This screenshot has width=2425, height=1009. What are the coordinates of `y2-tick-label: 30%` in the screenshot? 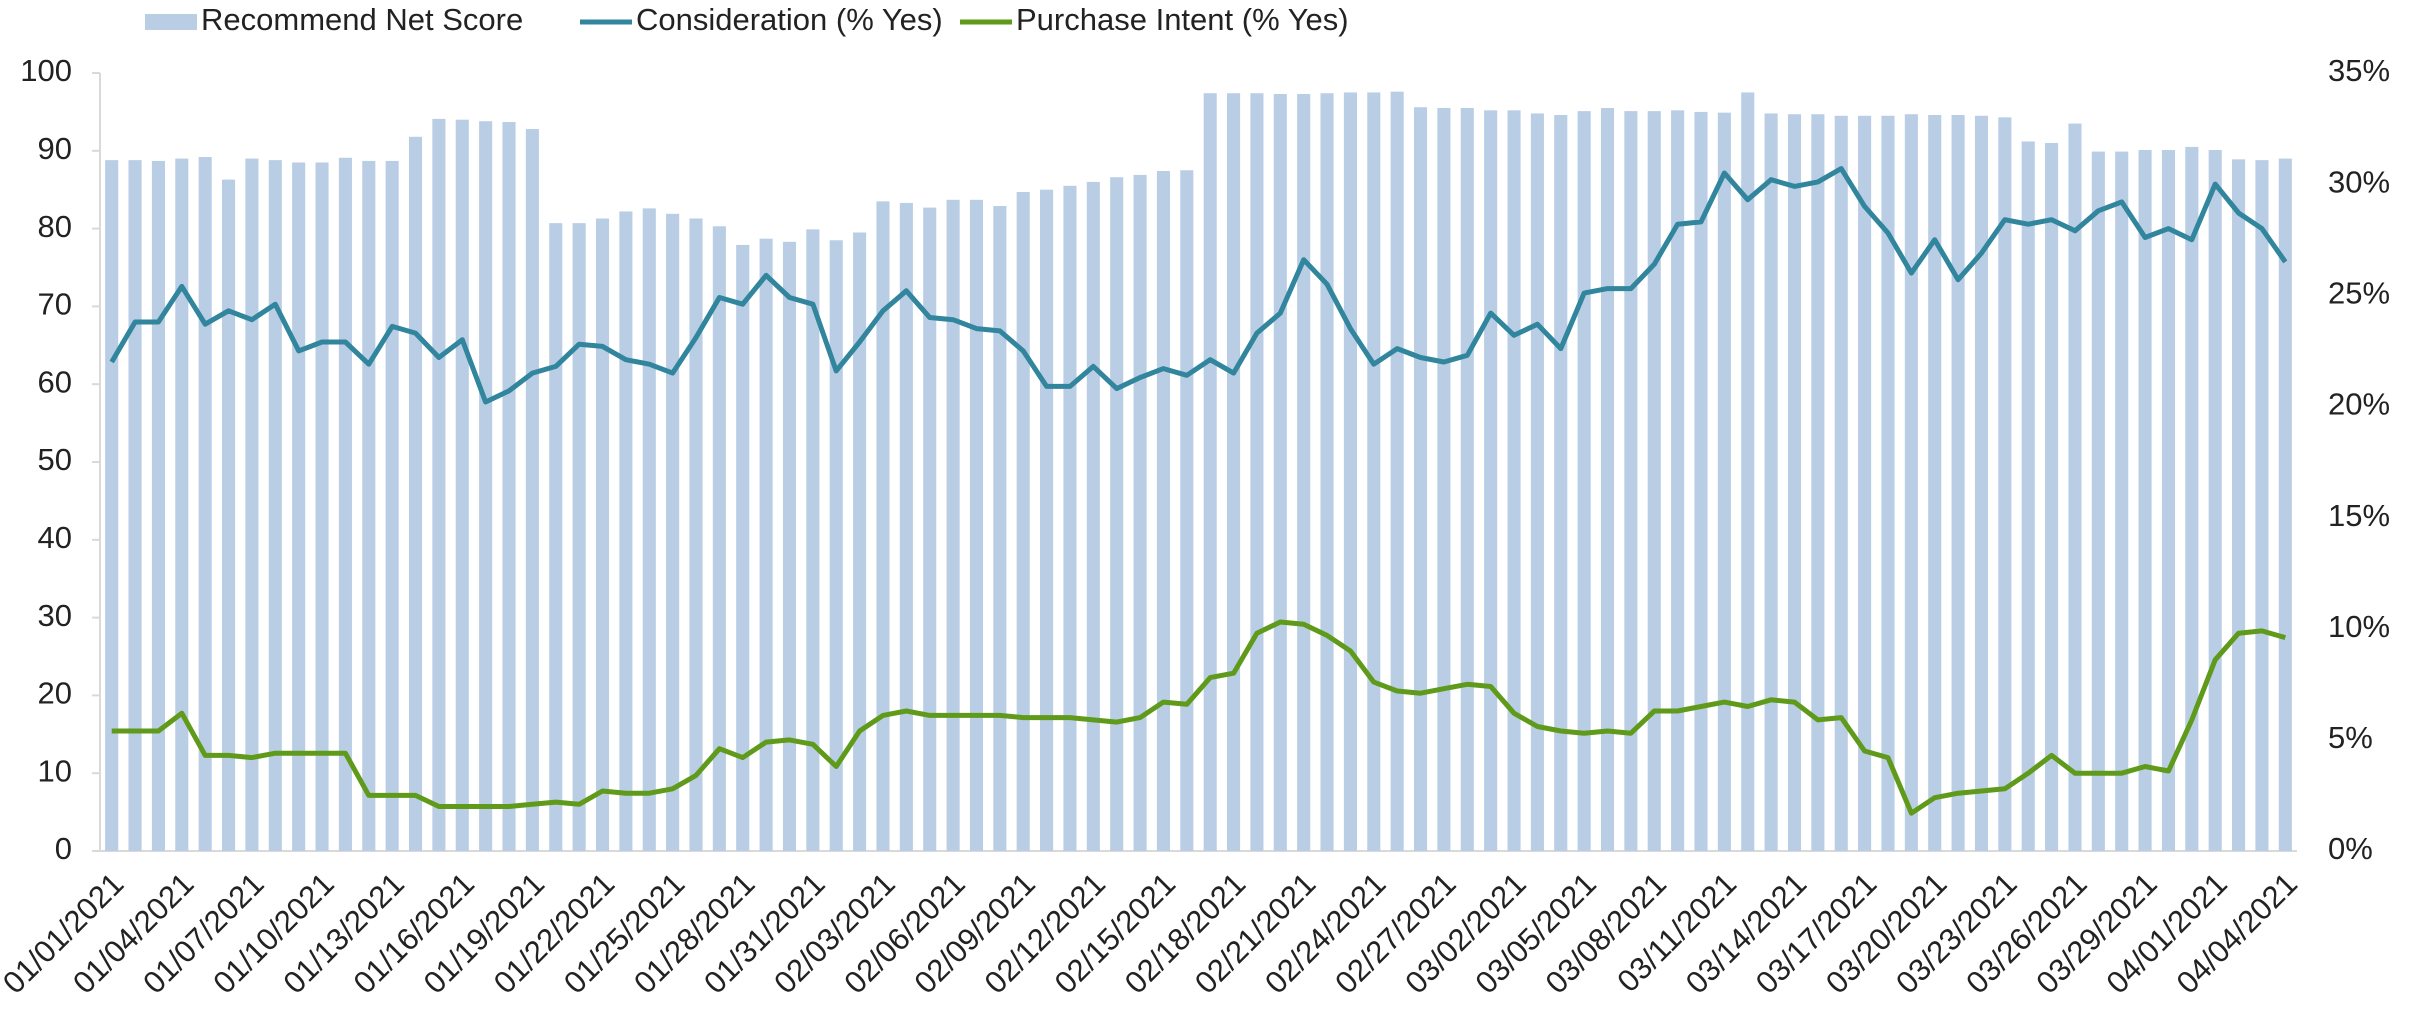 It's located at (2359, 181).